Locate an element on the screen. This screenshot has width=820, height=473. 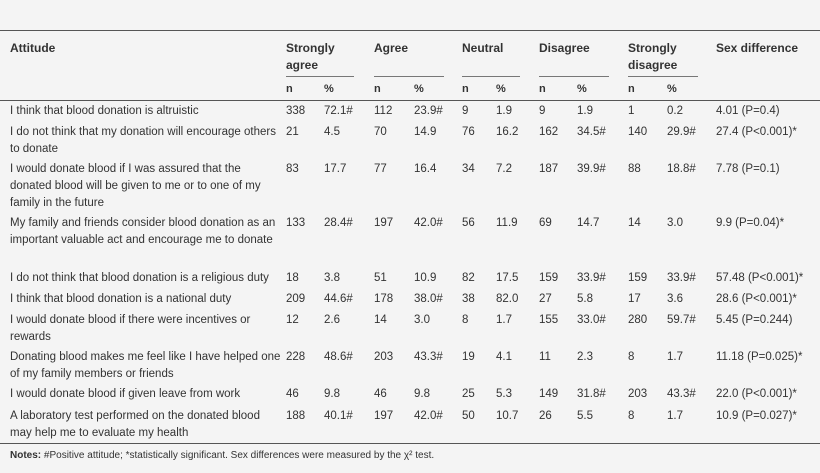
percent-cell-sd: 3.6 is located at coordinates (675, 299).